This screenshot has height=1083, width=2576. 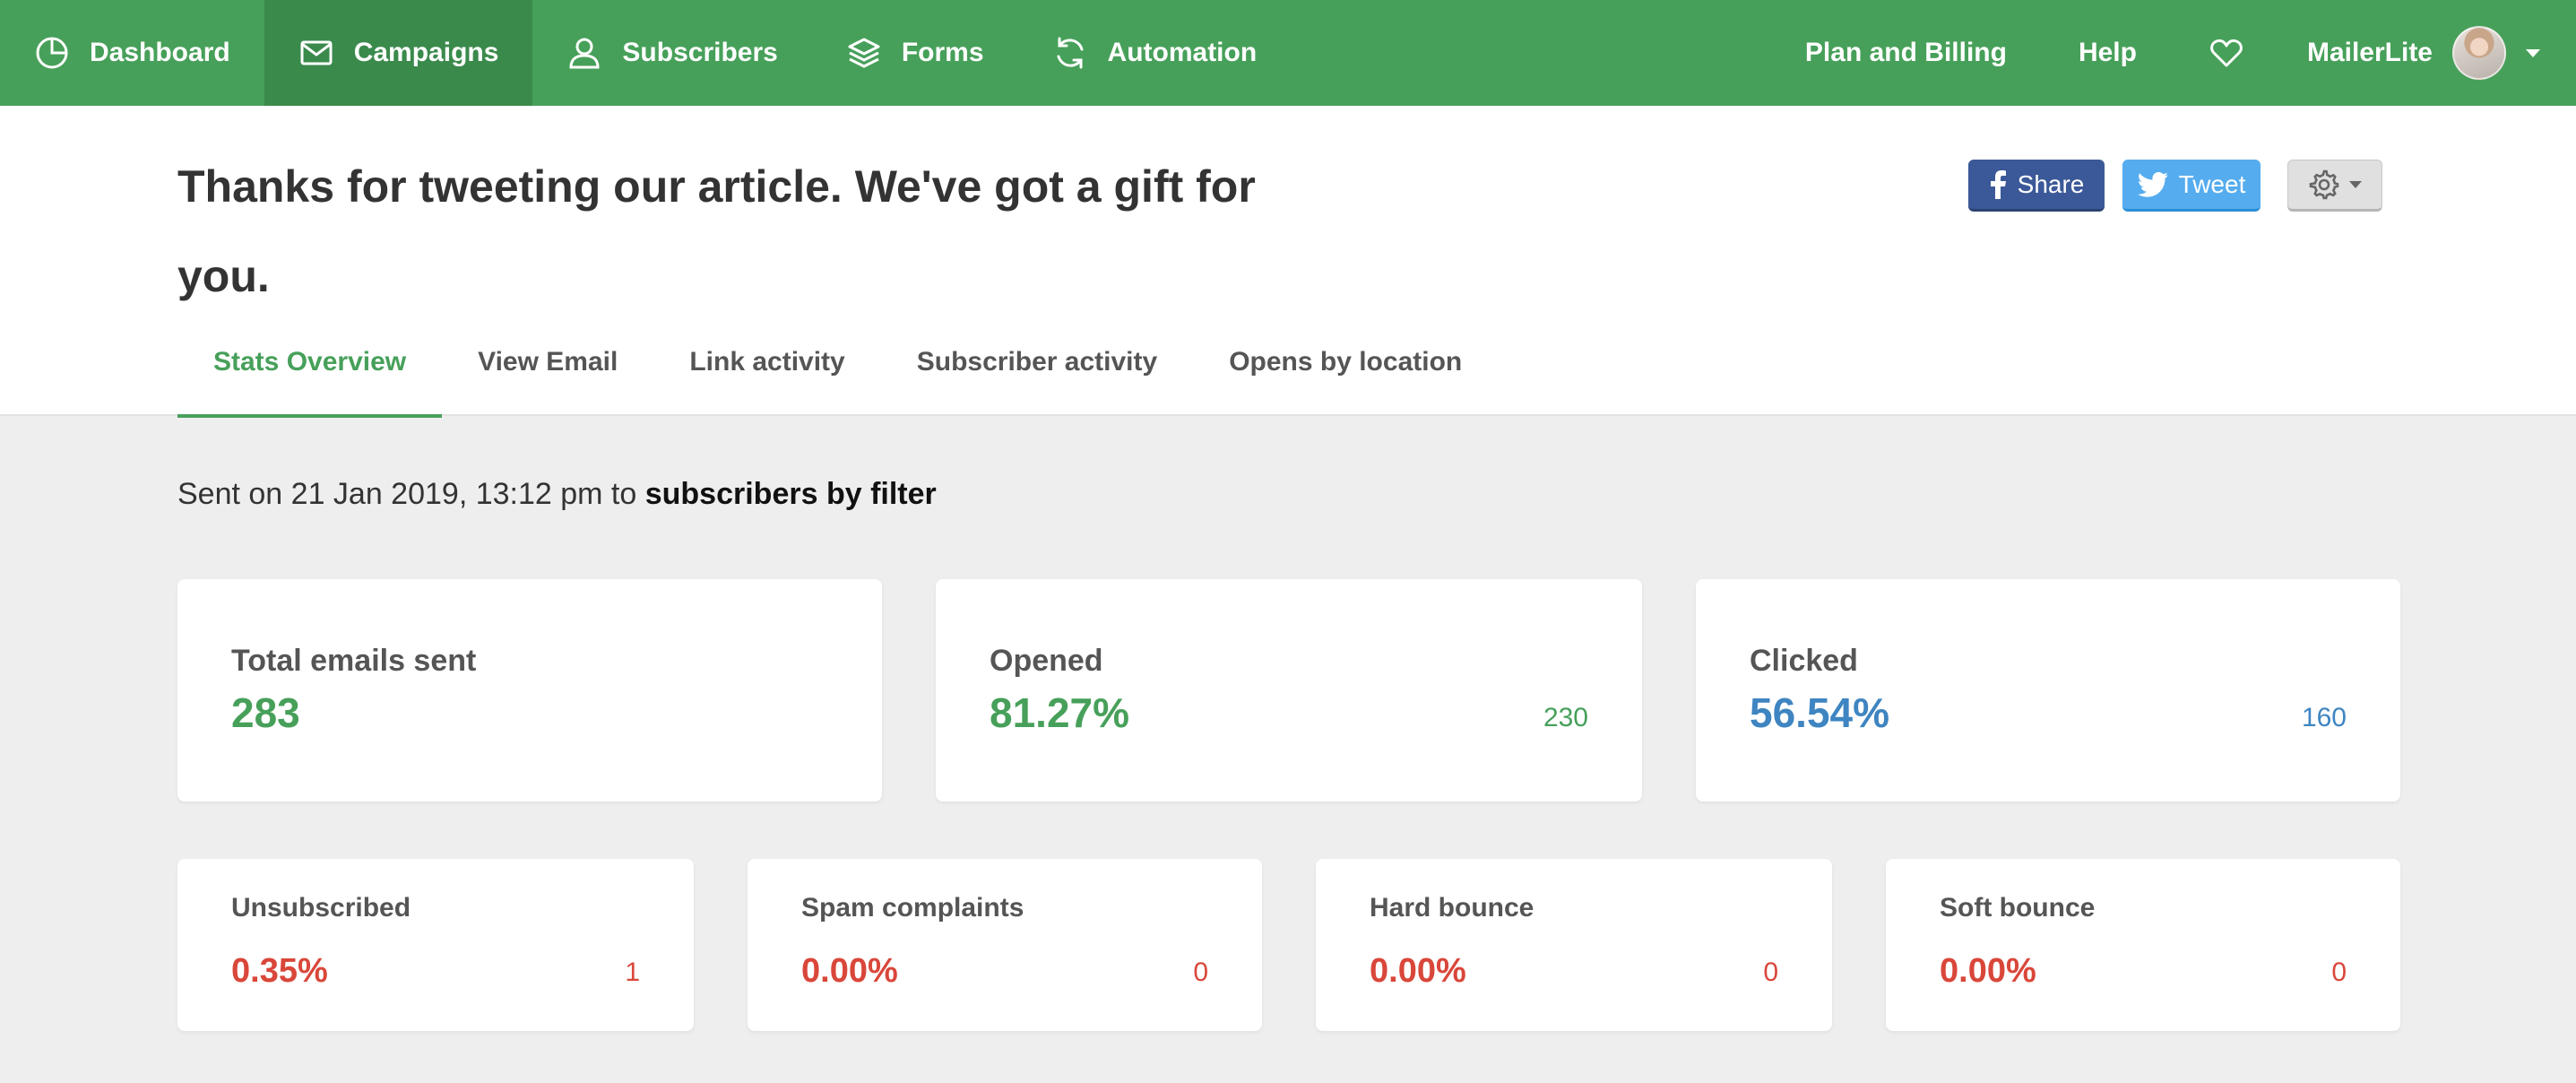 What do you see at coordinates (1565, 717) in the screenshot?
I see `stat-count: 230` at bounding box center [1565, 717].